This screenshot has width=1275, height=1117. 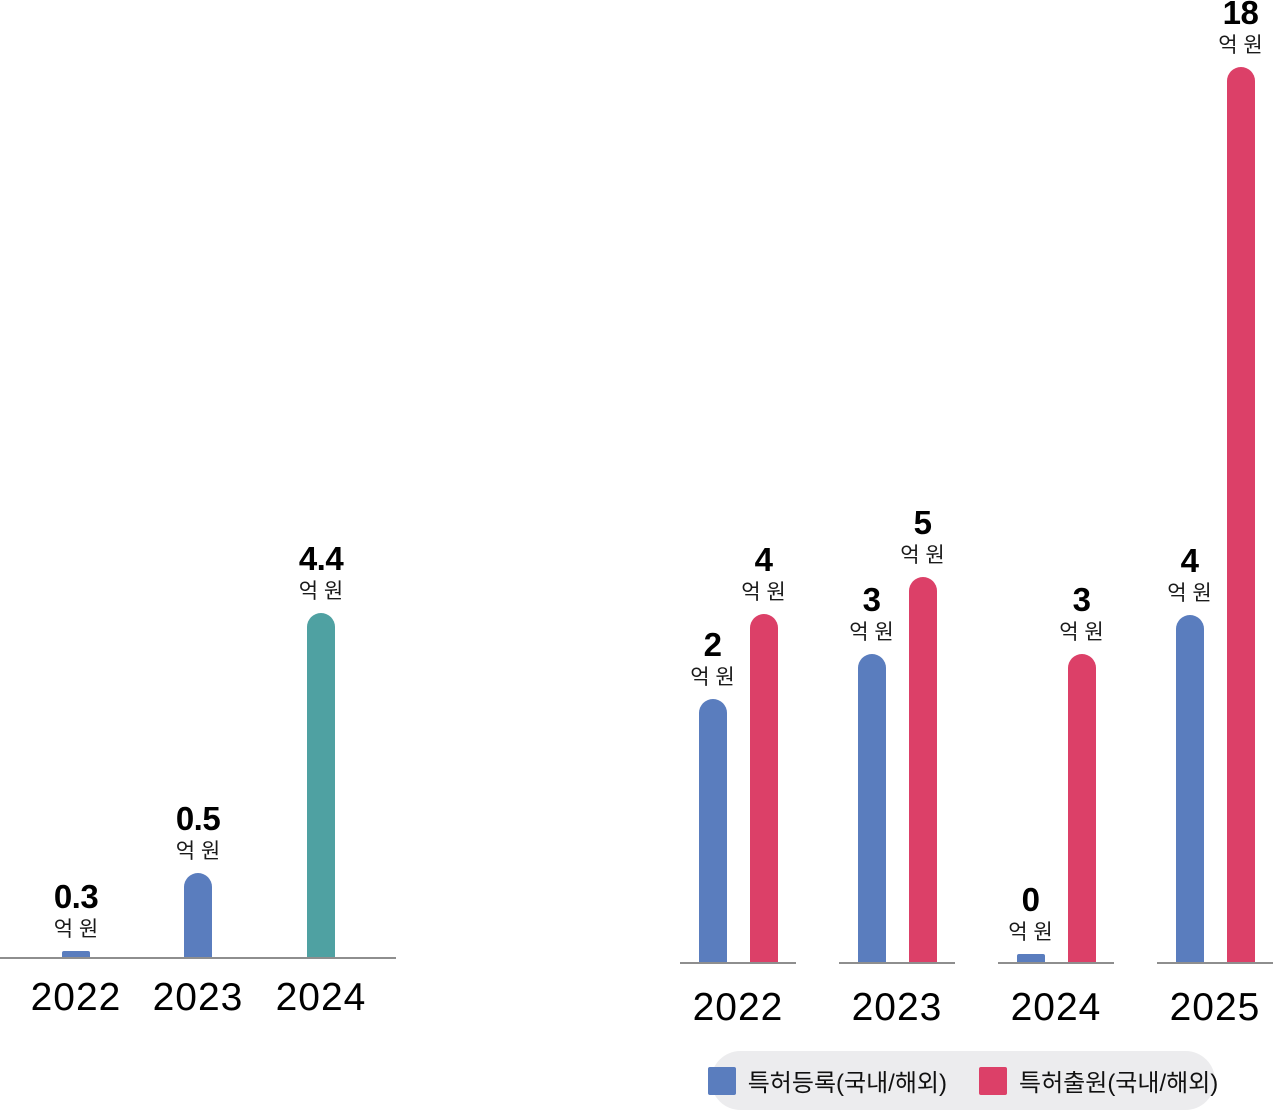 What do you see at coordinates (1215, 1007) in the screenshot?
I see `x-axis-category-label: 2025` at bounding box center [1215, 1007].